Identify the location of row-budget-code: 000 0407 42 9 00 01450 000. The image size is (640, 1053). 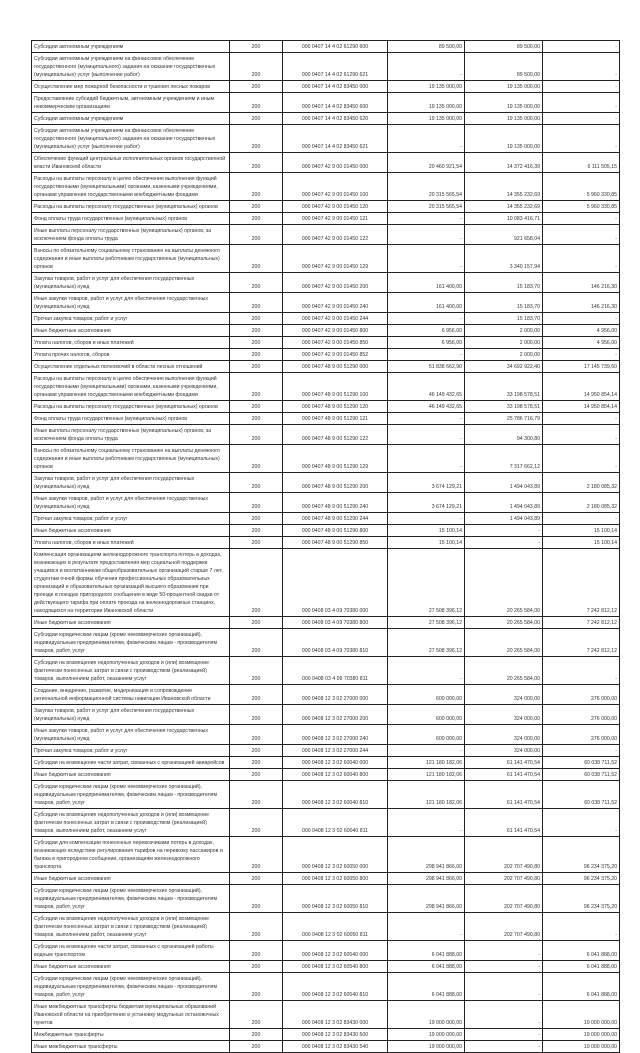
(335, 162).